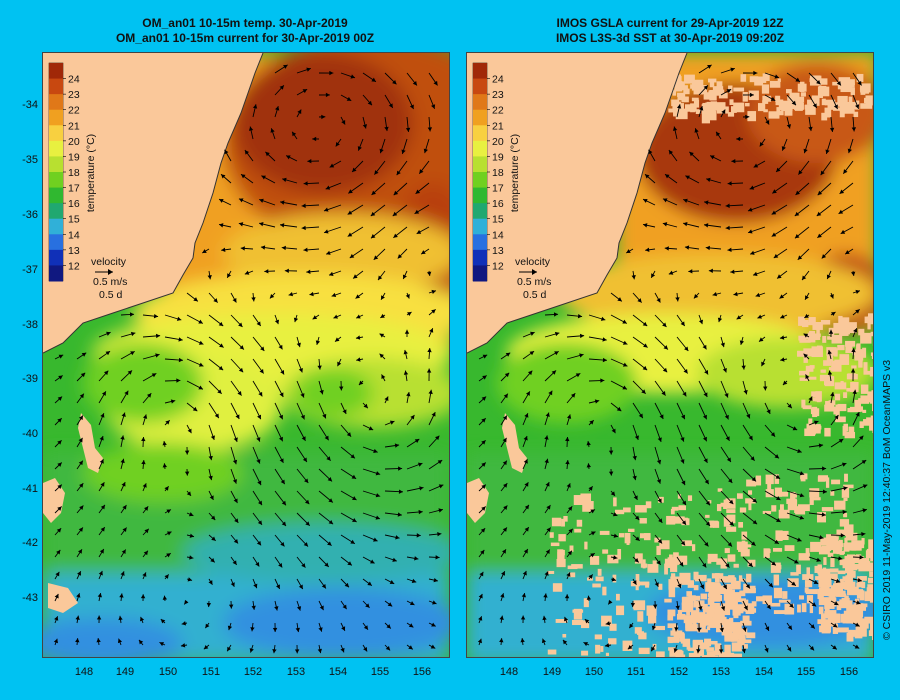 Image resolution: width=900 pixels, height=700 pixels. I want to click on y-tick-label: -36, so click(30, 215).